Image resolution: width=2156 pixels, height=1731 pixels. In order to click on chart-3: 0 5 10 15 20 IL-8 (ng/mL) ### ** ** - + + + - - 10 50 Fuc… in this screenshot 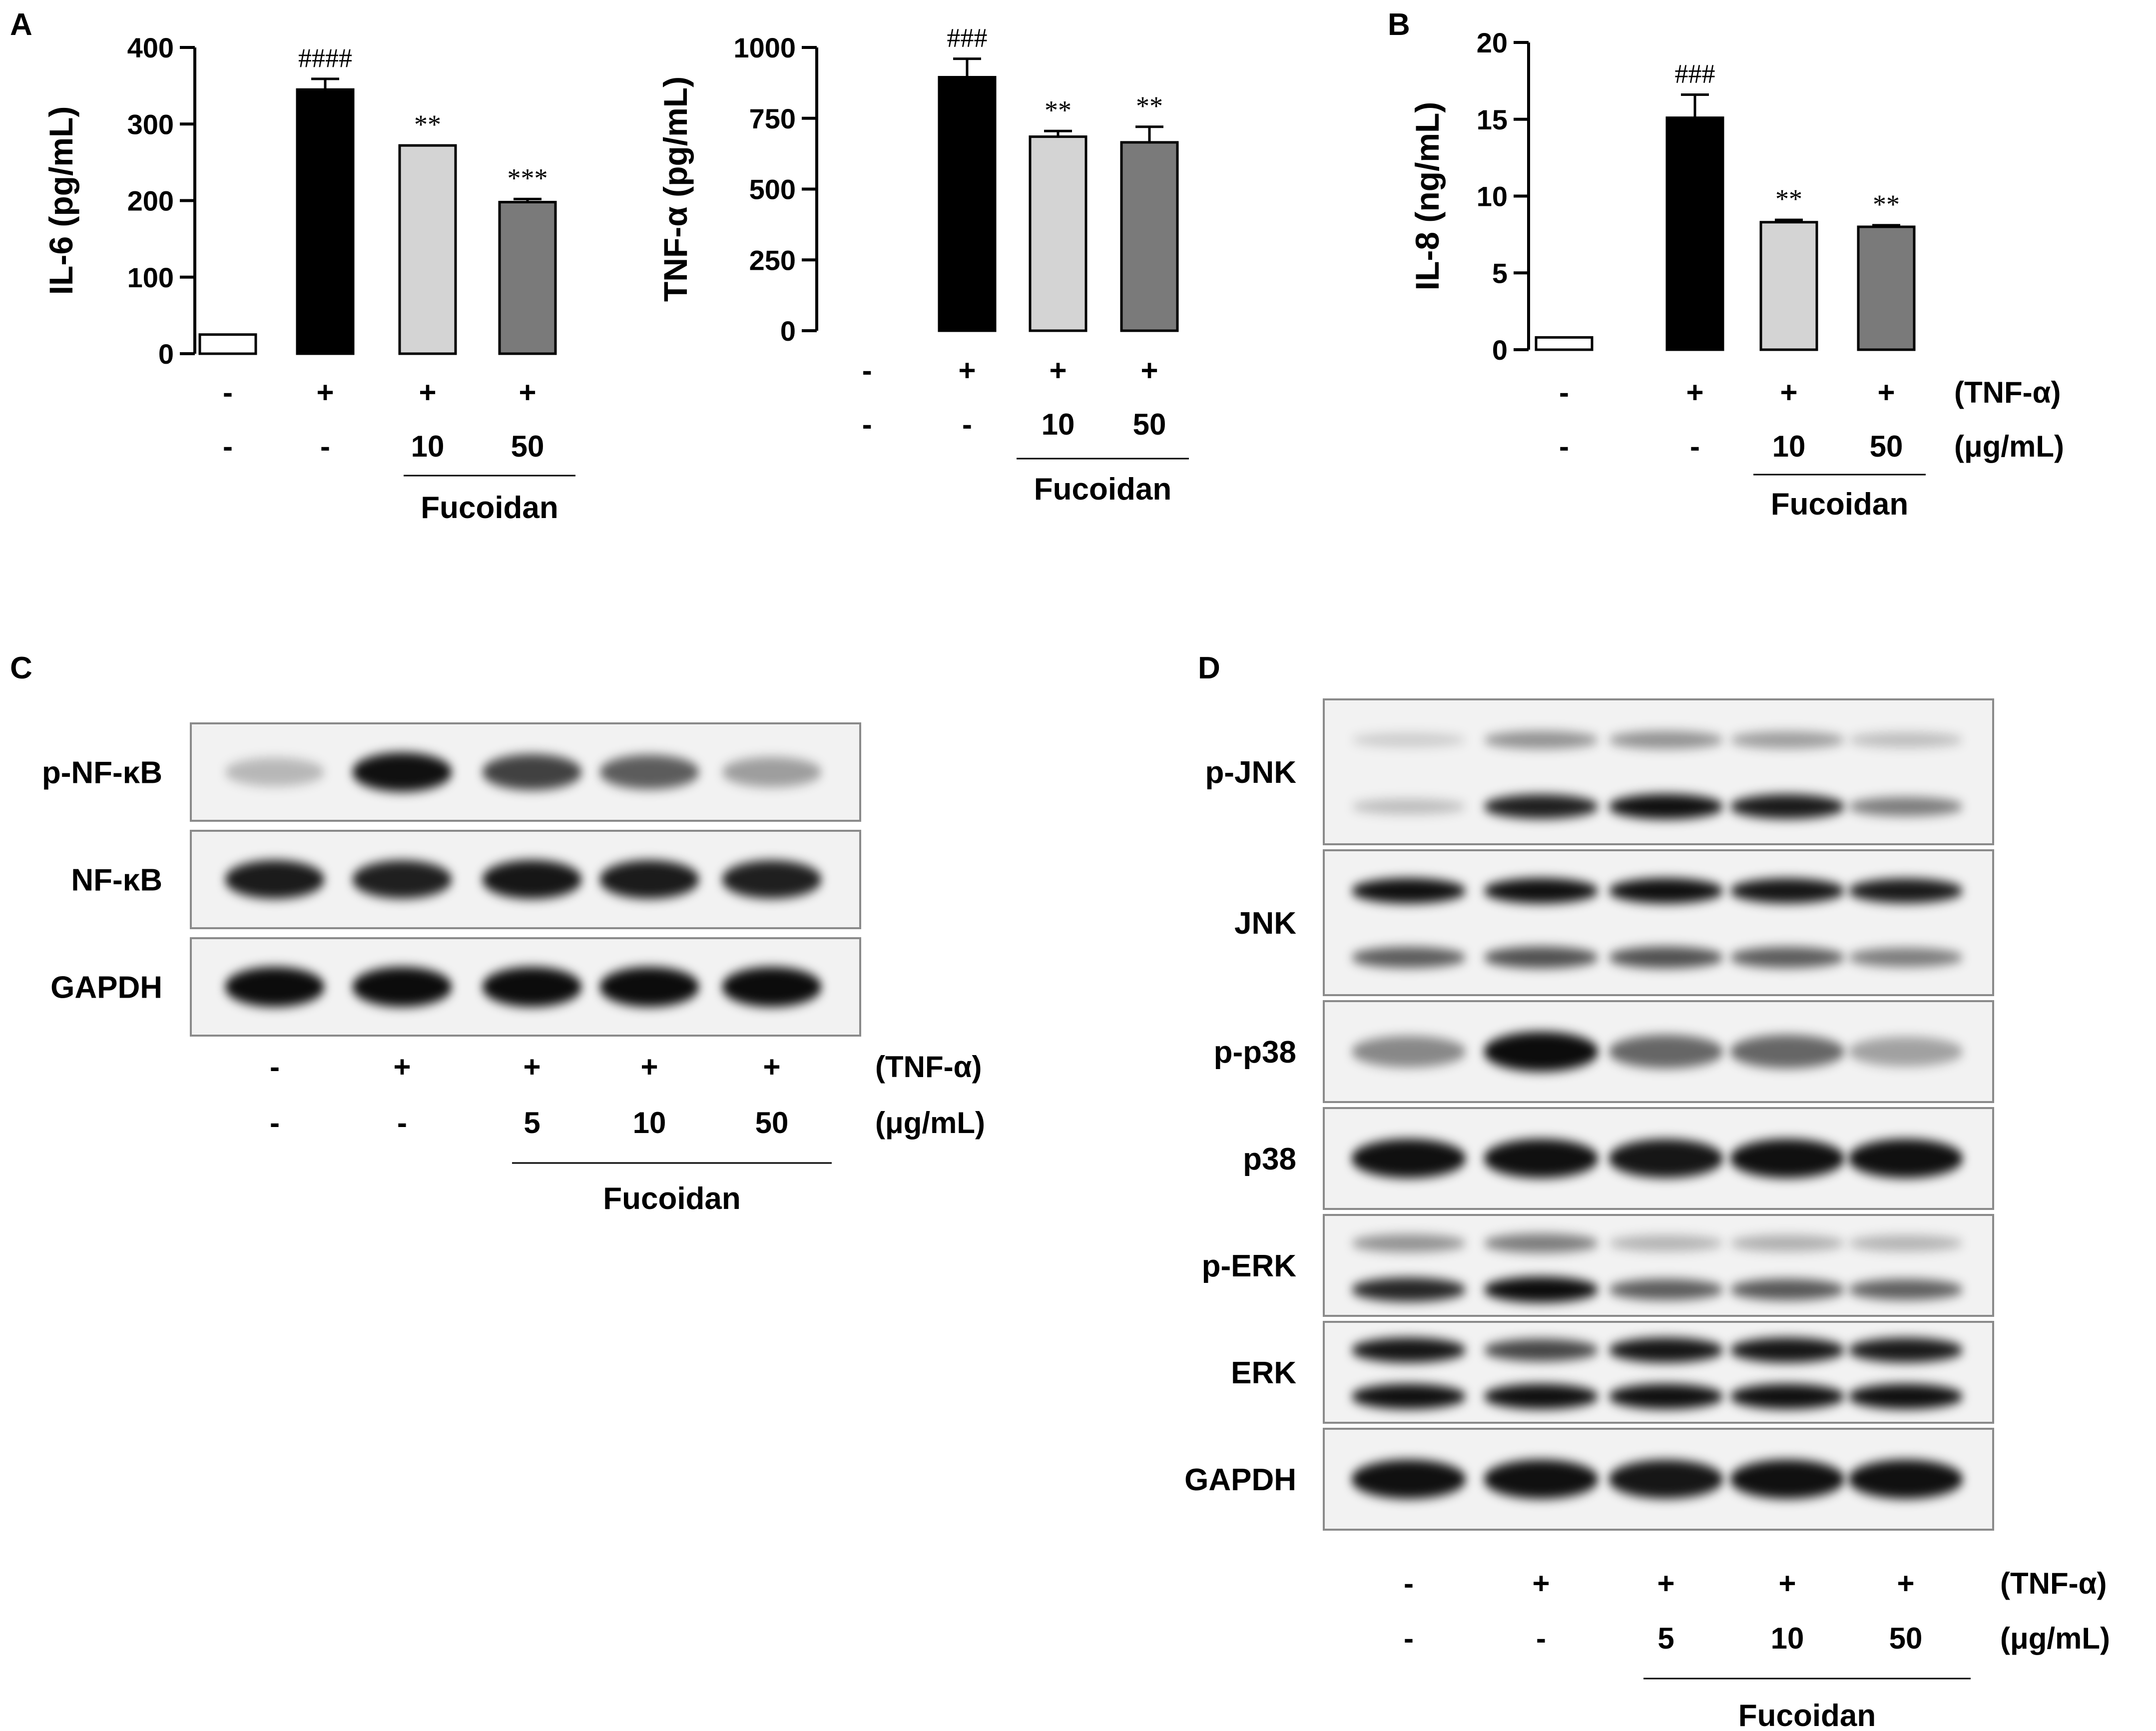, I will do `click(1668, 274)`.